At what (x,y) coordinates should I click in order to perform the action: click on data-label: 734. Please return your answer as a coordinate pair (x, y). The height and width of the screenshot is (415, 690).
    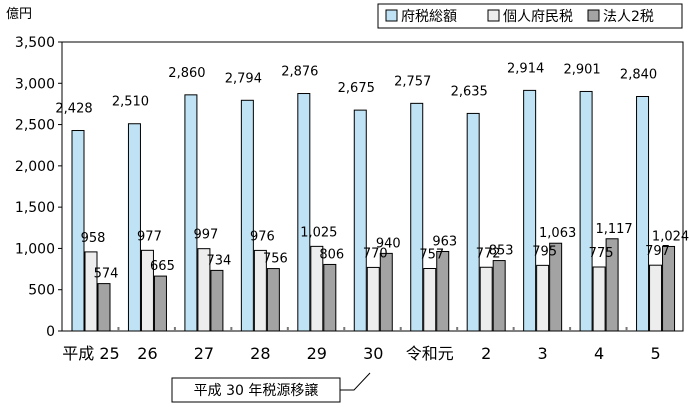
    Looking at the image, I should click on (218, 260).